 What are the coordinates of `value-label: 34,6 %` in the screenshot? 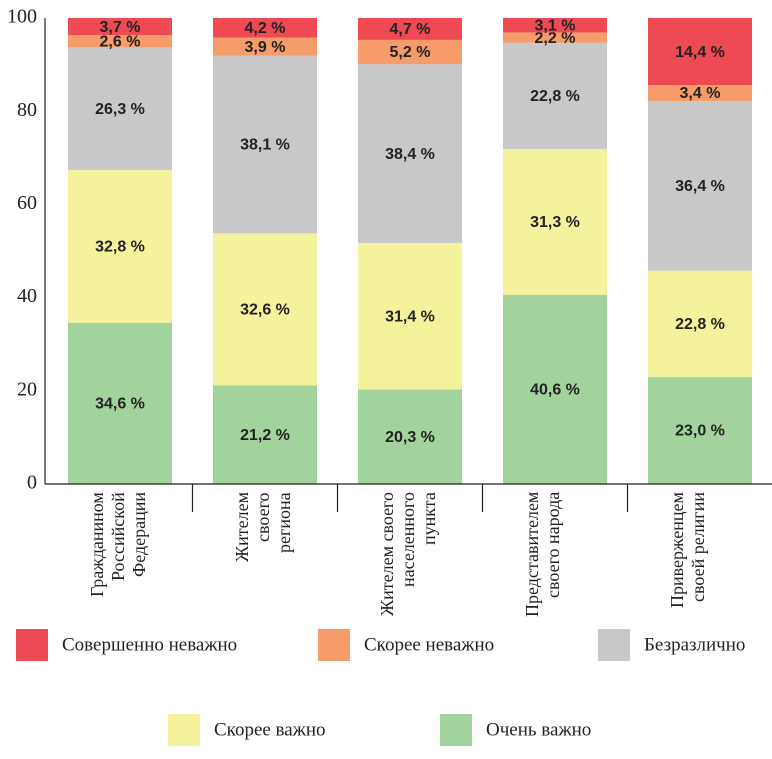 It's located at (120, 404).